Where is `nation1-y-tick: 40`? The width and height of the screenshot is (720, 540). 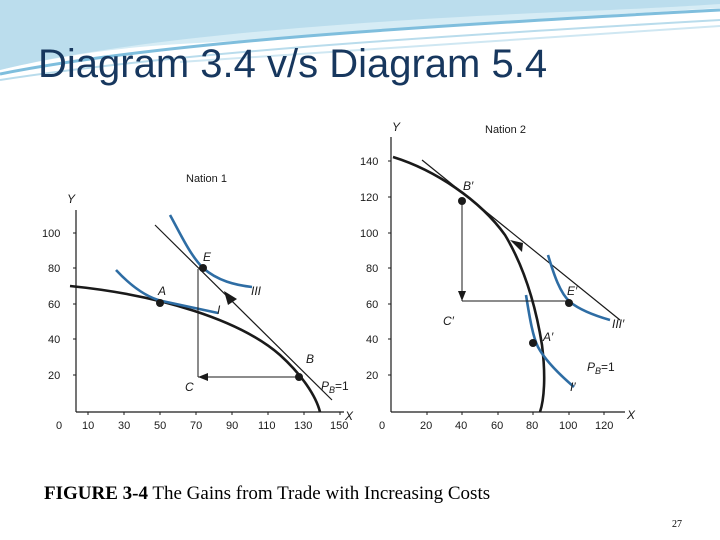 nation1-y-tick: 40 is located at coordinates (54, 340).